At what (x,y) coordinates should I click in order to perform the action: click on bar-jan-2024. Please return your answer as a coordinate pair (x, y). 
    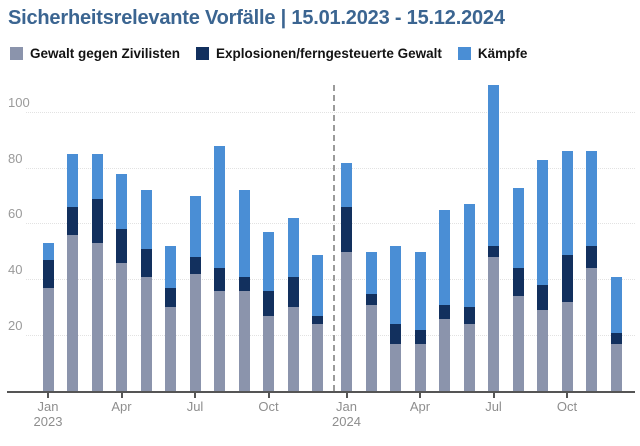
    Looking at the image, I should click on (346, 276).